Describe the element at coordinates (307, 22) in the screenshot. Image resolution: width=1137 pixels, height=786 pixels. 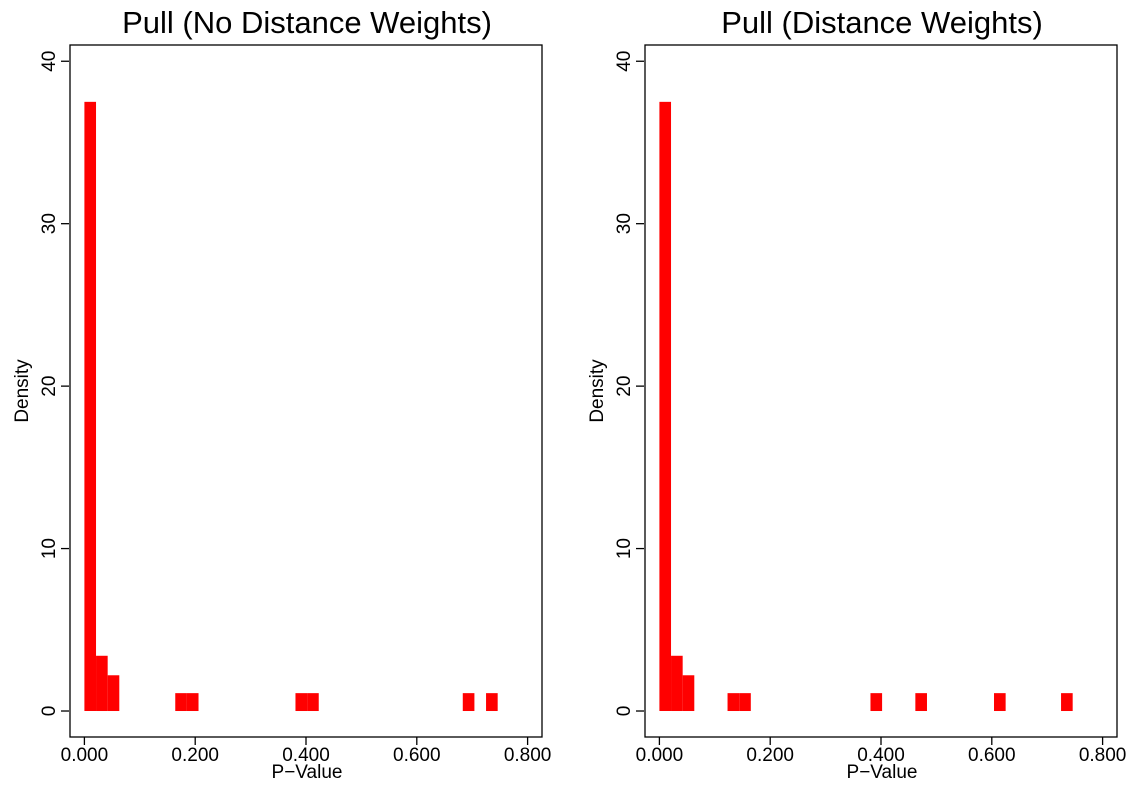
I see `chart-title: Pull (No Distance Weights)` at that location.